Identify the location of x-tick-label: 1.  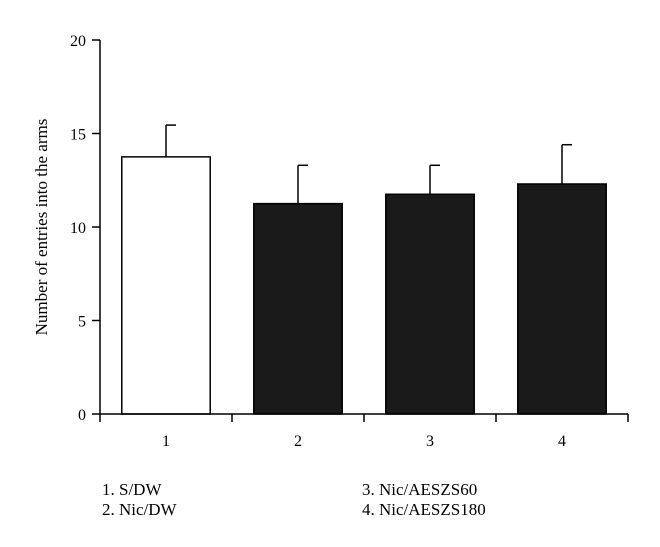
(166, 441).